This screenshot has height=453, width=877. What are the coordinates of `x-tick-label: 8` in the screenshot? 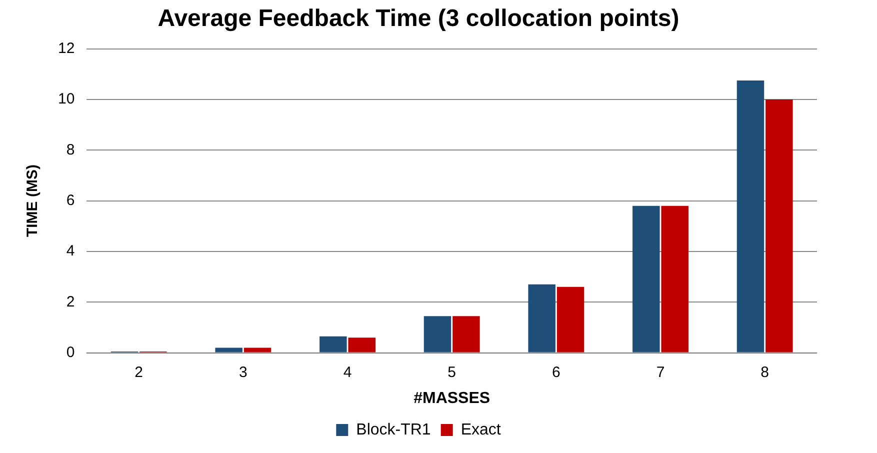 It's located at (765, 372).